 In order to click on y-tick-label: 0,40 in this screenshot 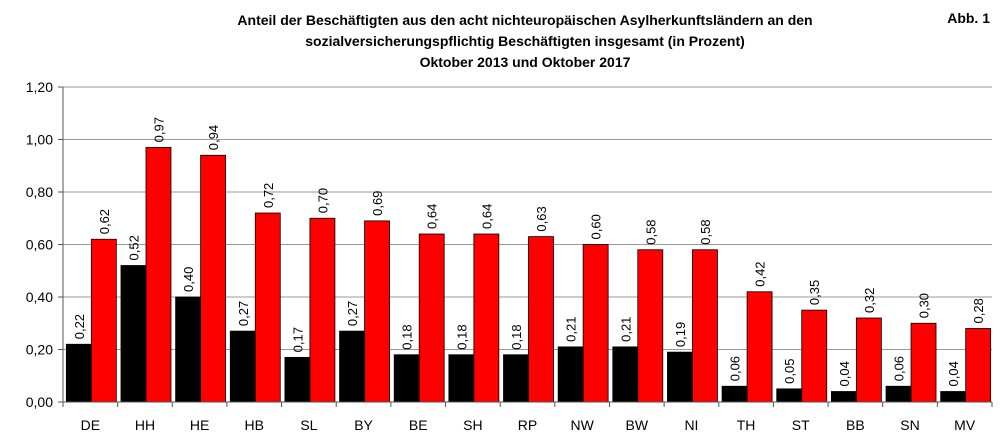, I will do `click(39, 297)`.